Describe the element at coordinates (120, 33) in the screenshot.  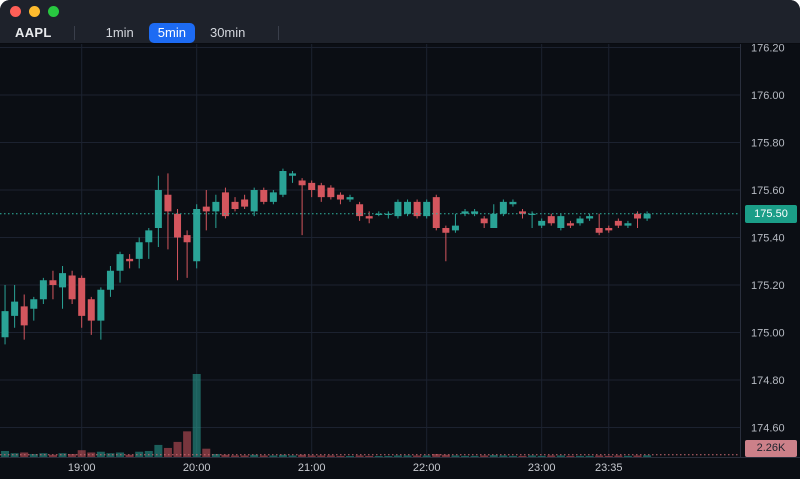
I see `timeframe-button-1min: 1min` at that location.